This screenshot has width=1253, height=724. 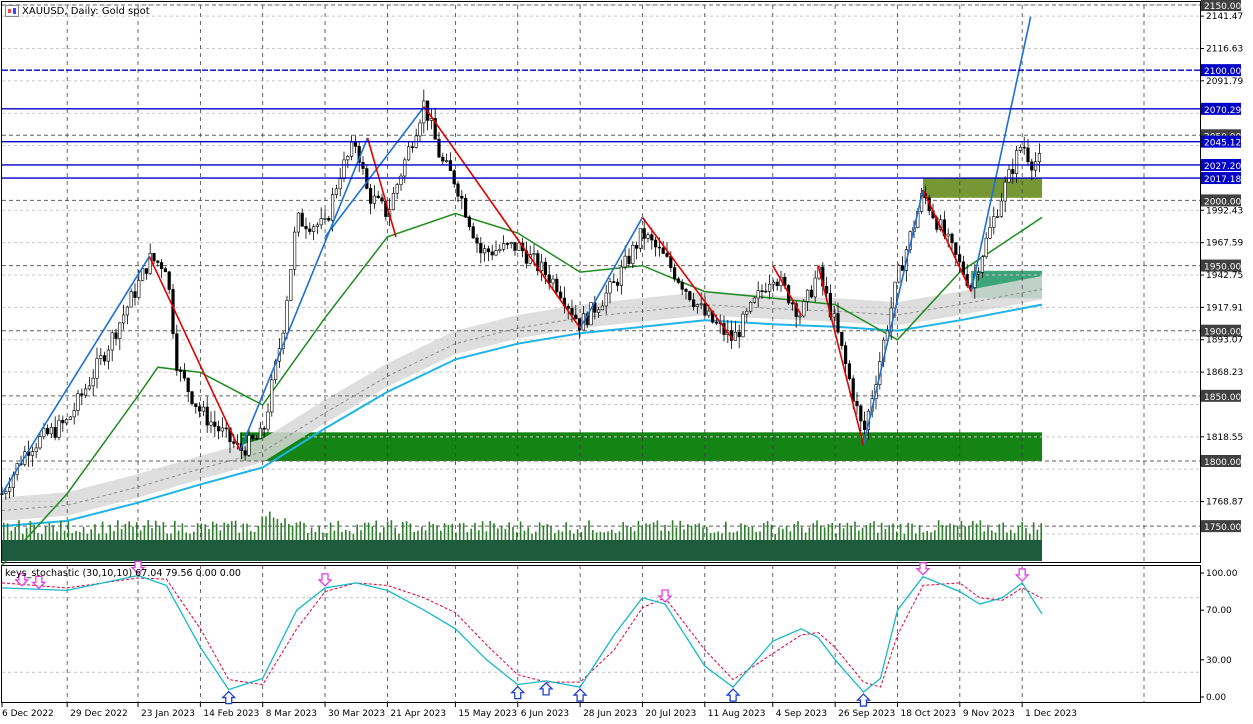 What do you see at coordinates (670, 714) in the screenshot?
I see `x-tick-label-10: 20 Jul 2023` at bounding box center [670, 714].